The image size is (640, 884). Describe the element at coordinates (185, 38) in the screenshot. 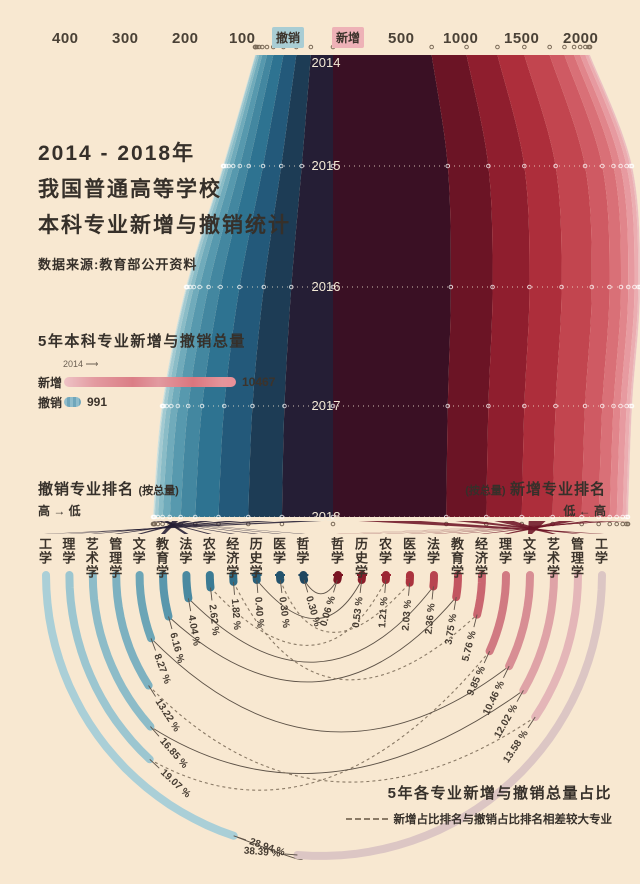

I see `axis-tick-removed-200: 200` at that location.